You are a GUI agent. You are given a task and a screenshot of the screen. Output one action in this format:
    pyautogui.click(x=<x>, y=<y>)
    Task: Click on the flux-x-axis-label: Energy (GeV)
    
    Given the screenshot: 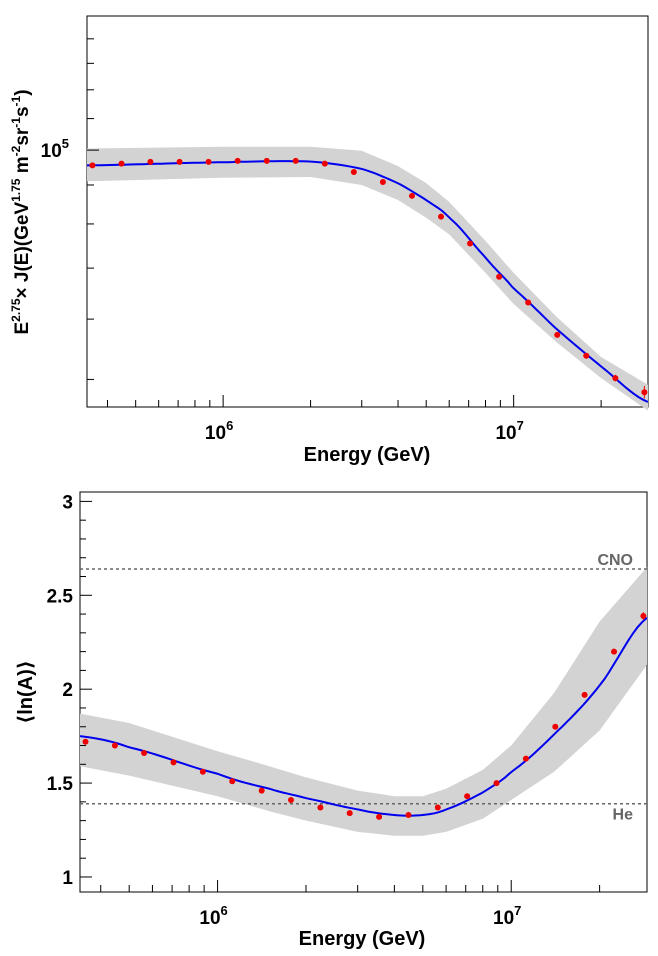 What is the action you would take?
    pyautogui.click(x=367, y=455)
    